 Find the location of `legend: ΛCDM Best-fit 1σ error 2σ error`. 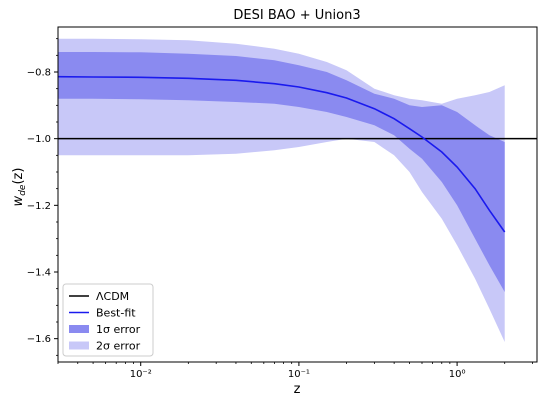

legend: ΛCDM Best-fit 1σ error 2σ error is located at coordinates (108, 320).